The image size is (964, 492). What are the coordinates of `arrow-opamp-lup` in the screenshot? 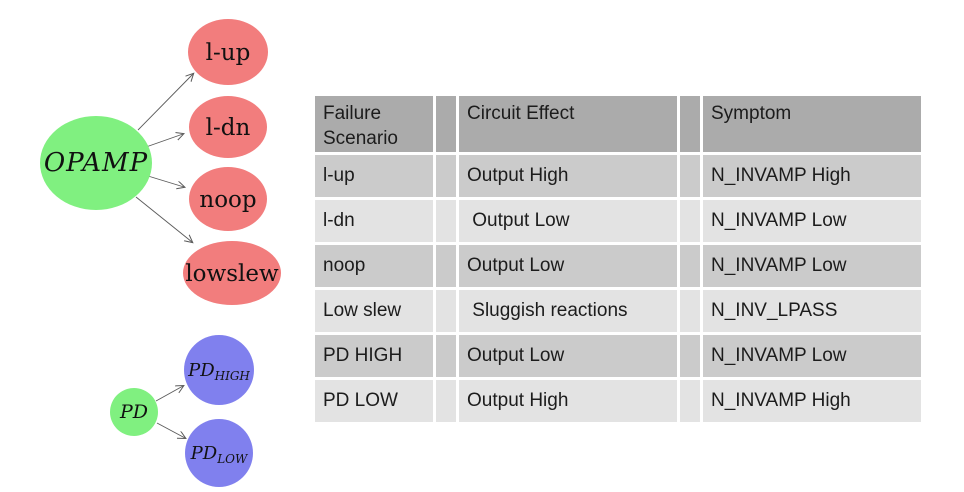 It's located at (165, 102).